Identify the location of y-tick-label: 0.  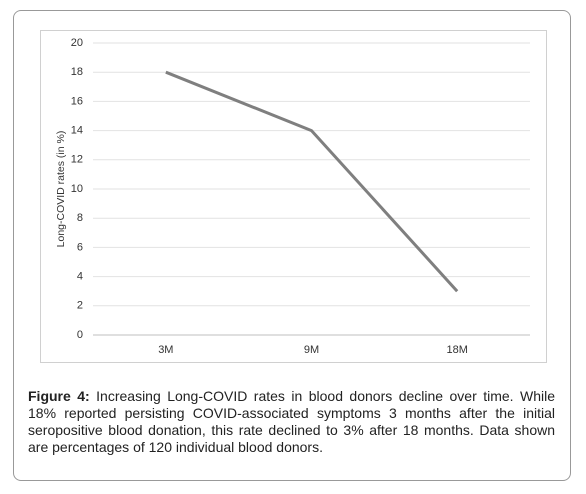
(80, 335).